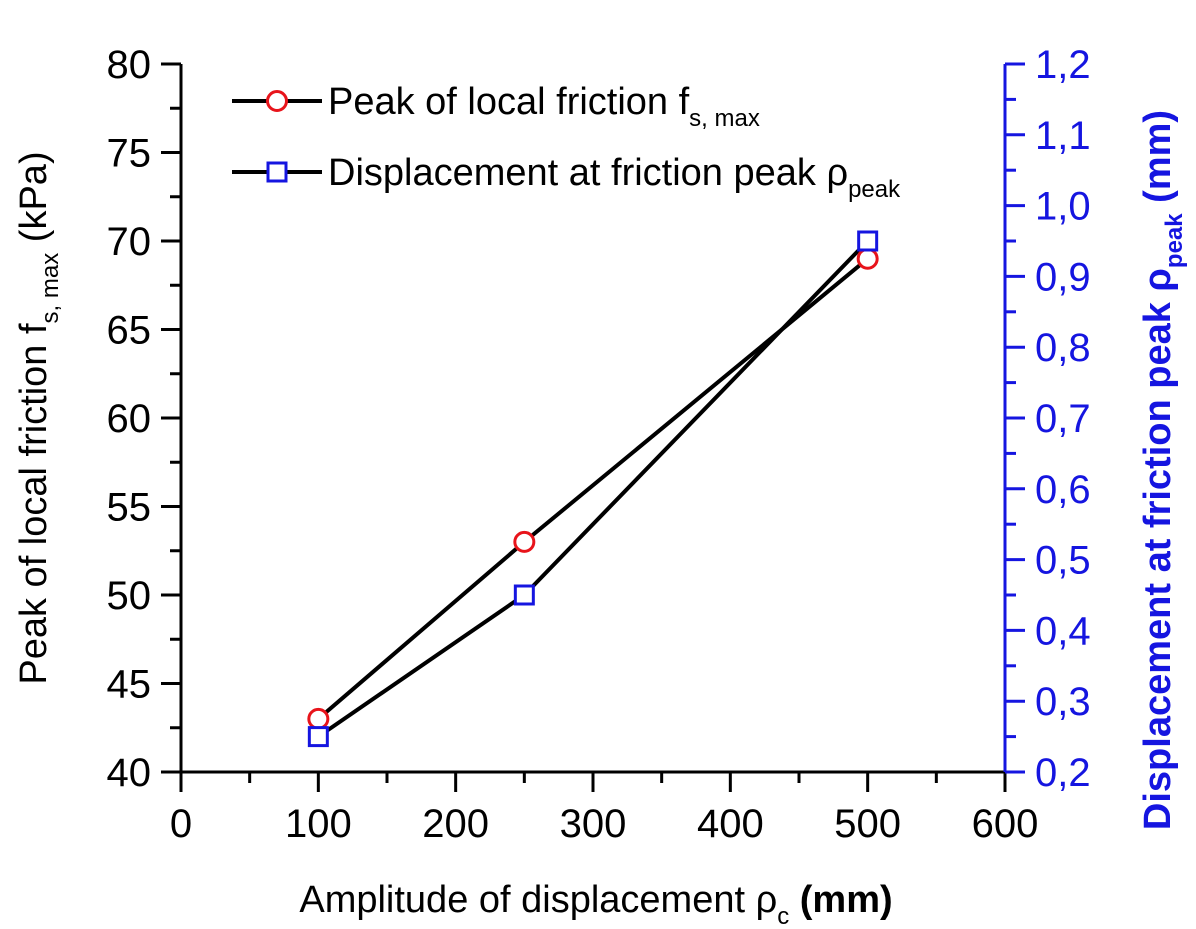 The height and width of the screenshot is (929, 1196). Describe the element at coordinates (129, 685) in the screenshot. I see `y-left-tick-label: 45` at that location.